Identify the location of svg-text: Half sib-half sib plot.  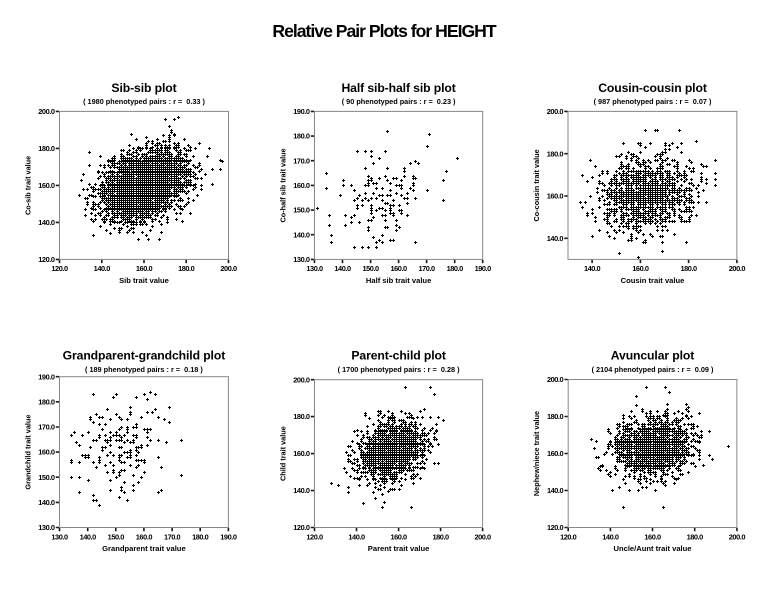
(398, 88).